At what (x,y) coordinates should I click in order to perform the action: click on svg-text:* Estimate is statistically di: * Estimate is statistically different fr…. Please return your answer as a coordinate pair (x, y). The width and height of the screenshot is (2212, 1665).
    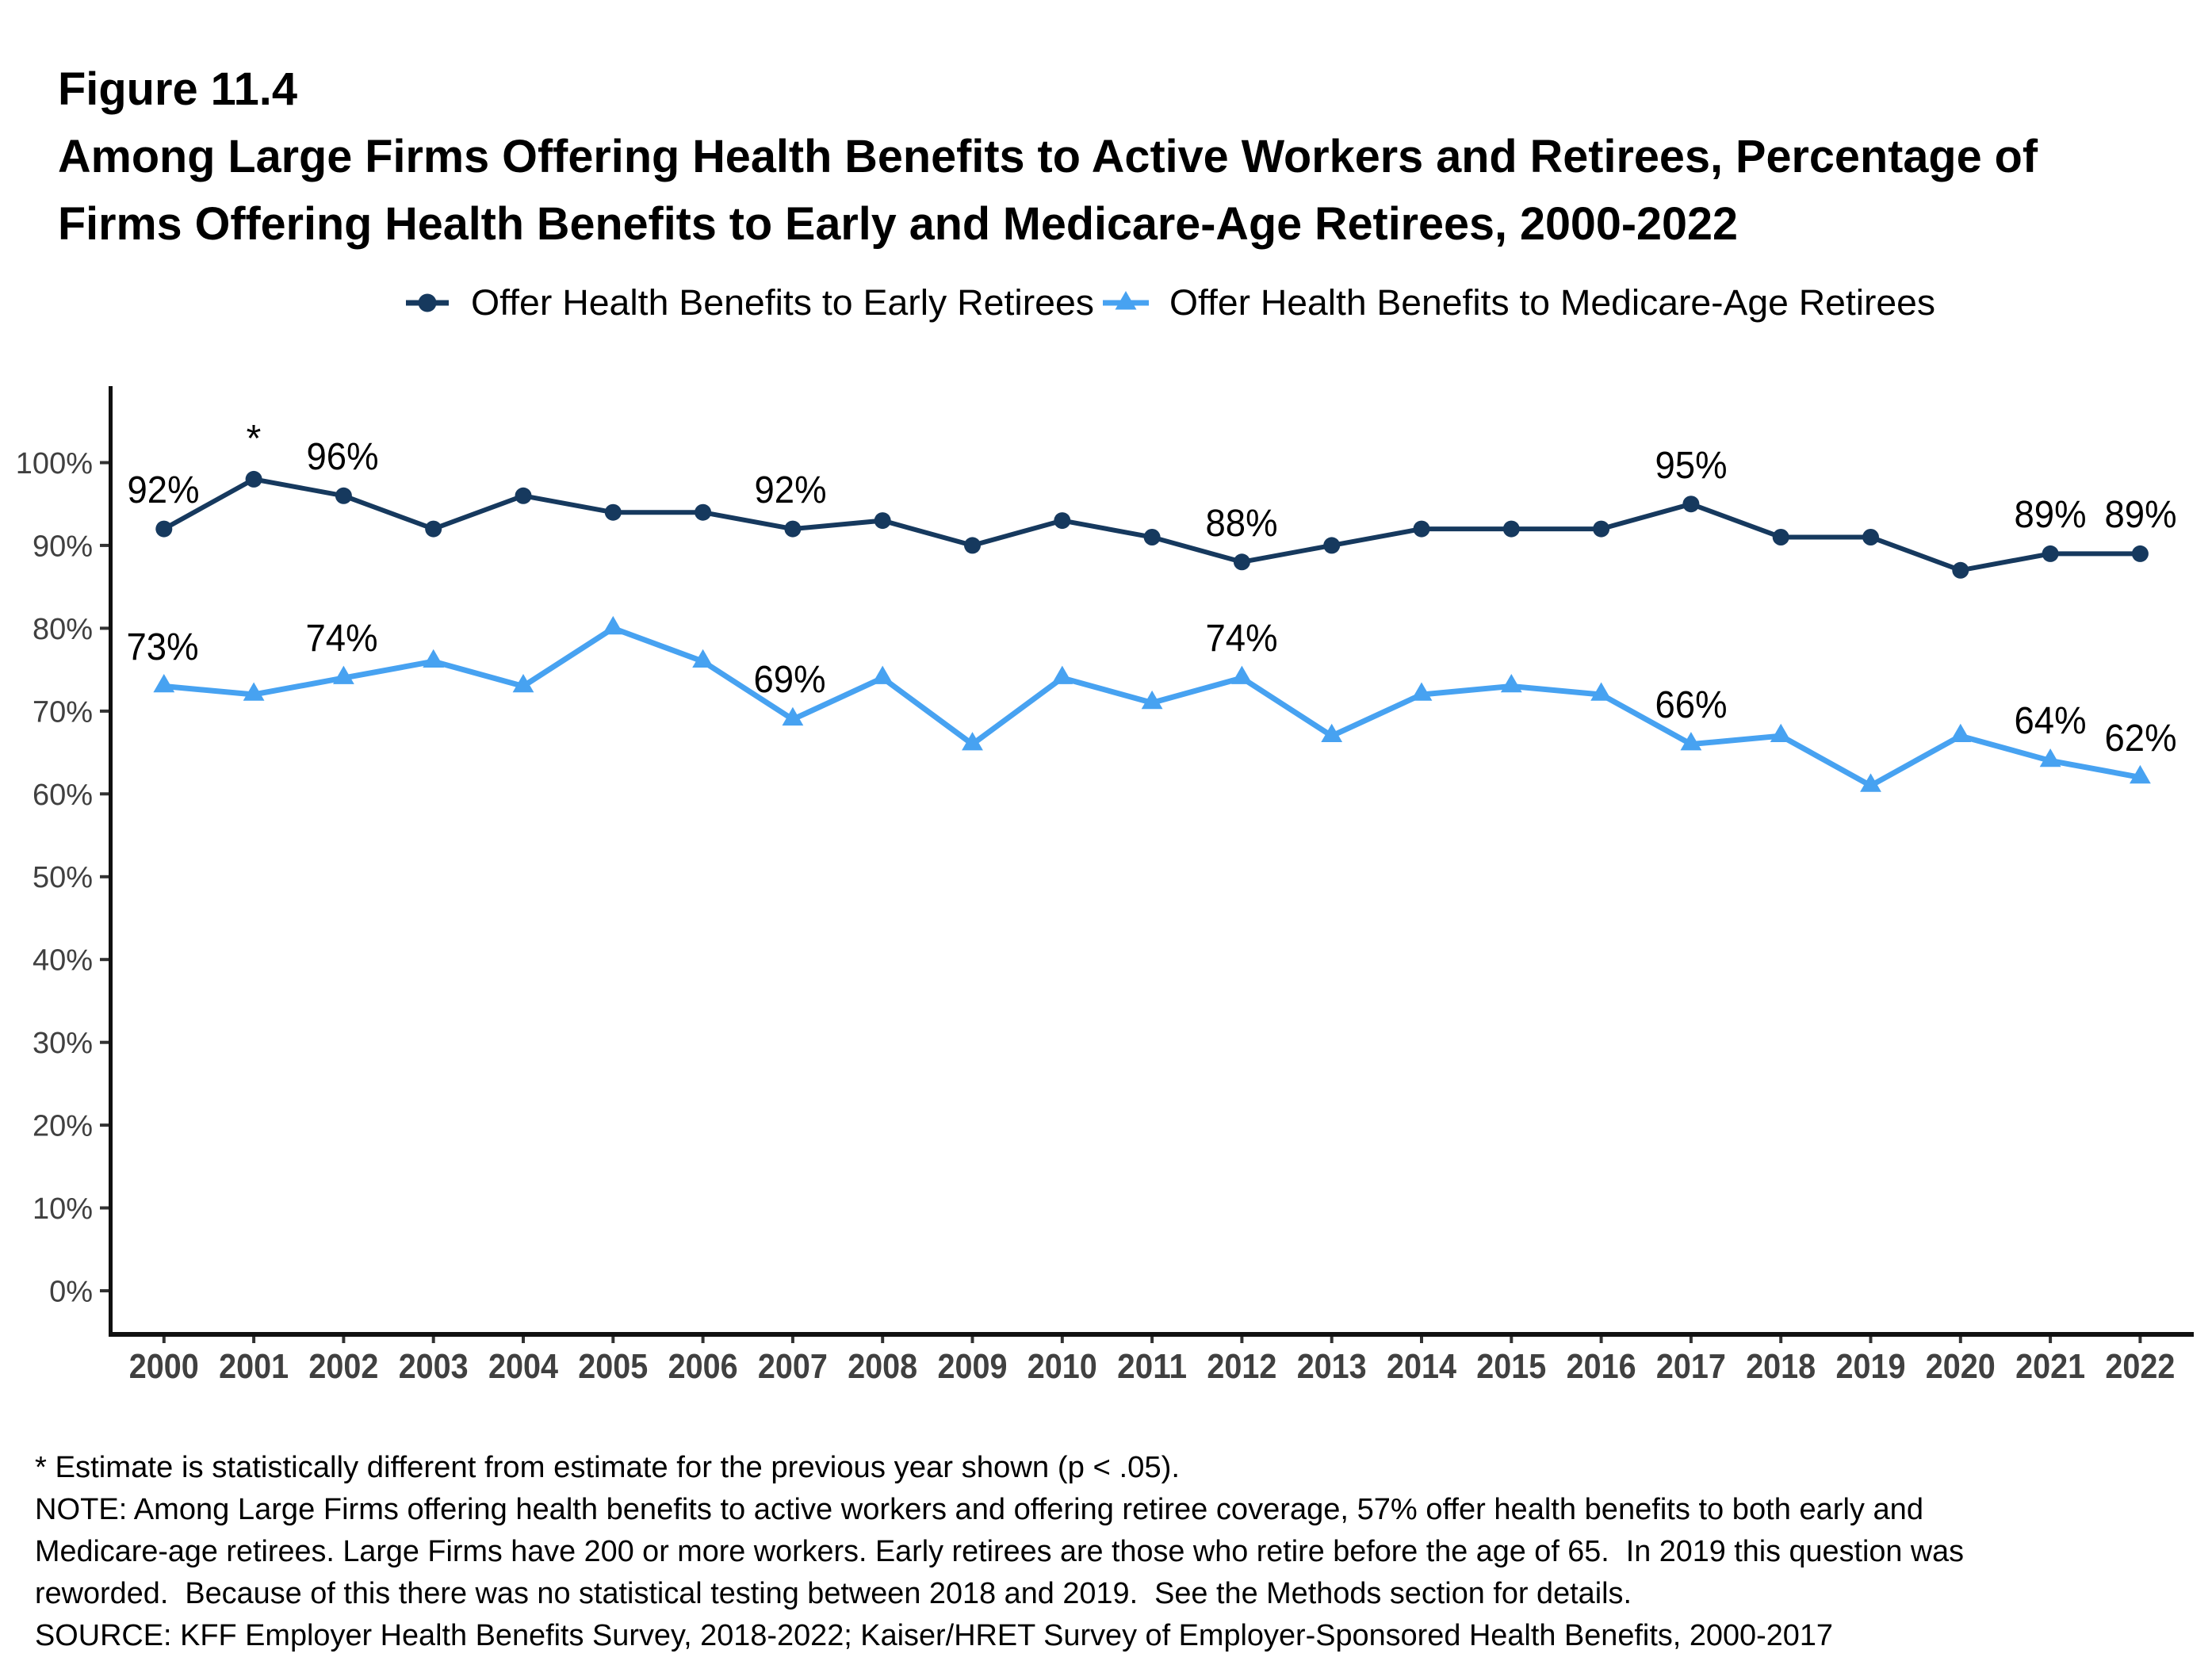
    Looking at the image, I should click on (607, 1467).